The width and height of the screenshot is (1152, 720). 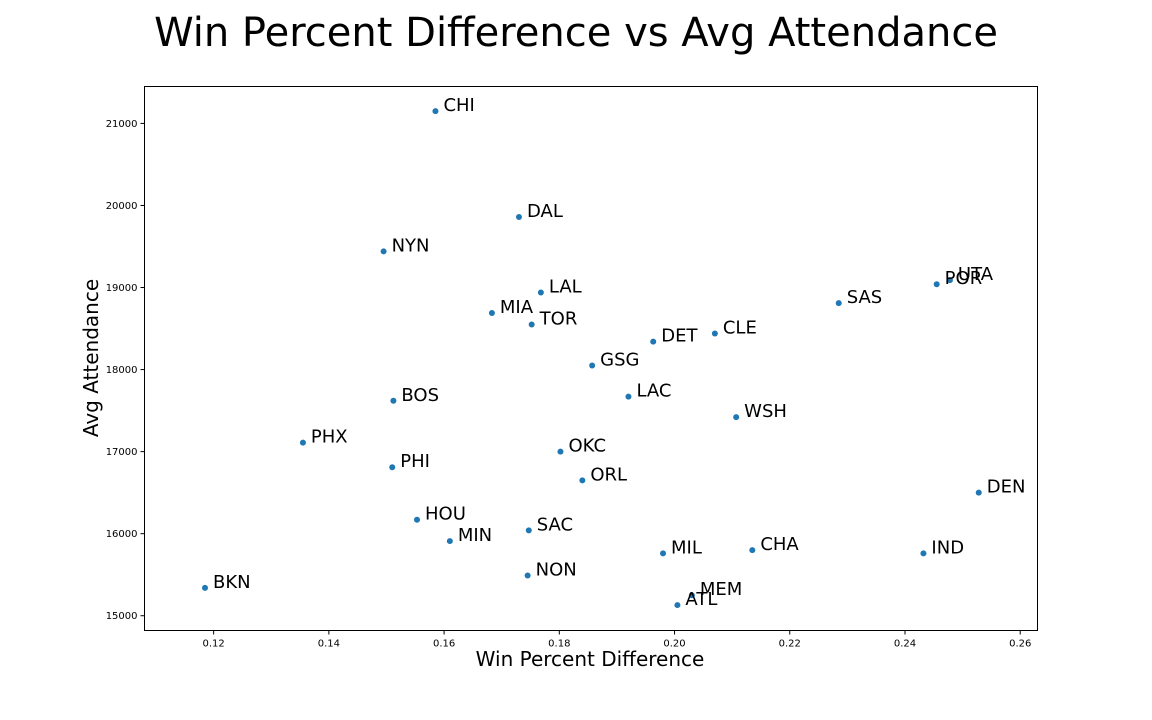 What do you see at coordinates (790, 644) in the screenshot?
I see `x-tick-label: 0.22` at bounding box center [790, 644].